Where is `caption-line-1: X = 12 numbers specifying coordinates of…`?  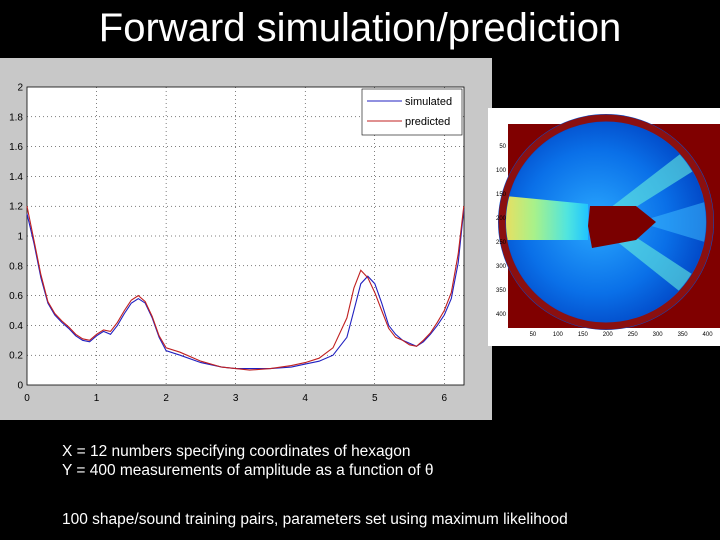 caption-line-1: X = 12 numbers specifying coordinates of… is located at coordinates (236, 451).